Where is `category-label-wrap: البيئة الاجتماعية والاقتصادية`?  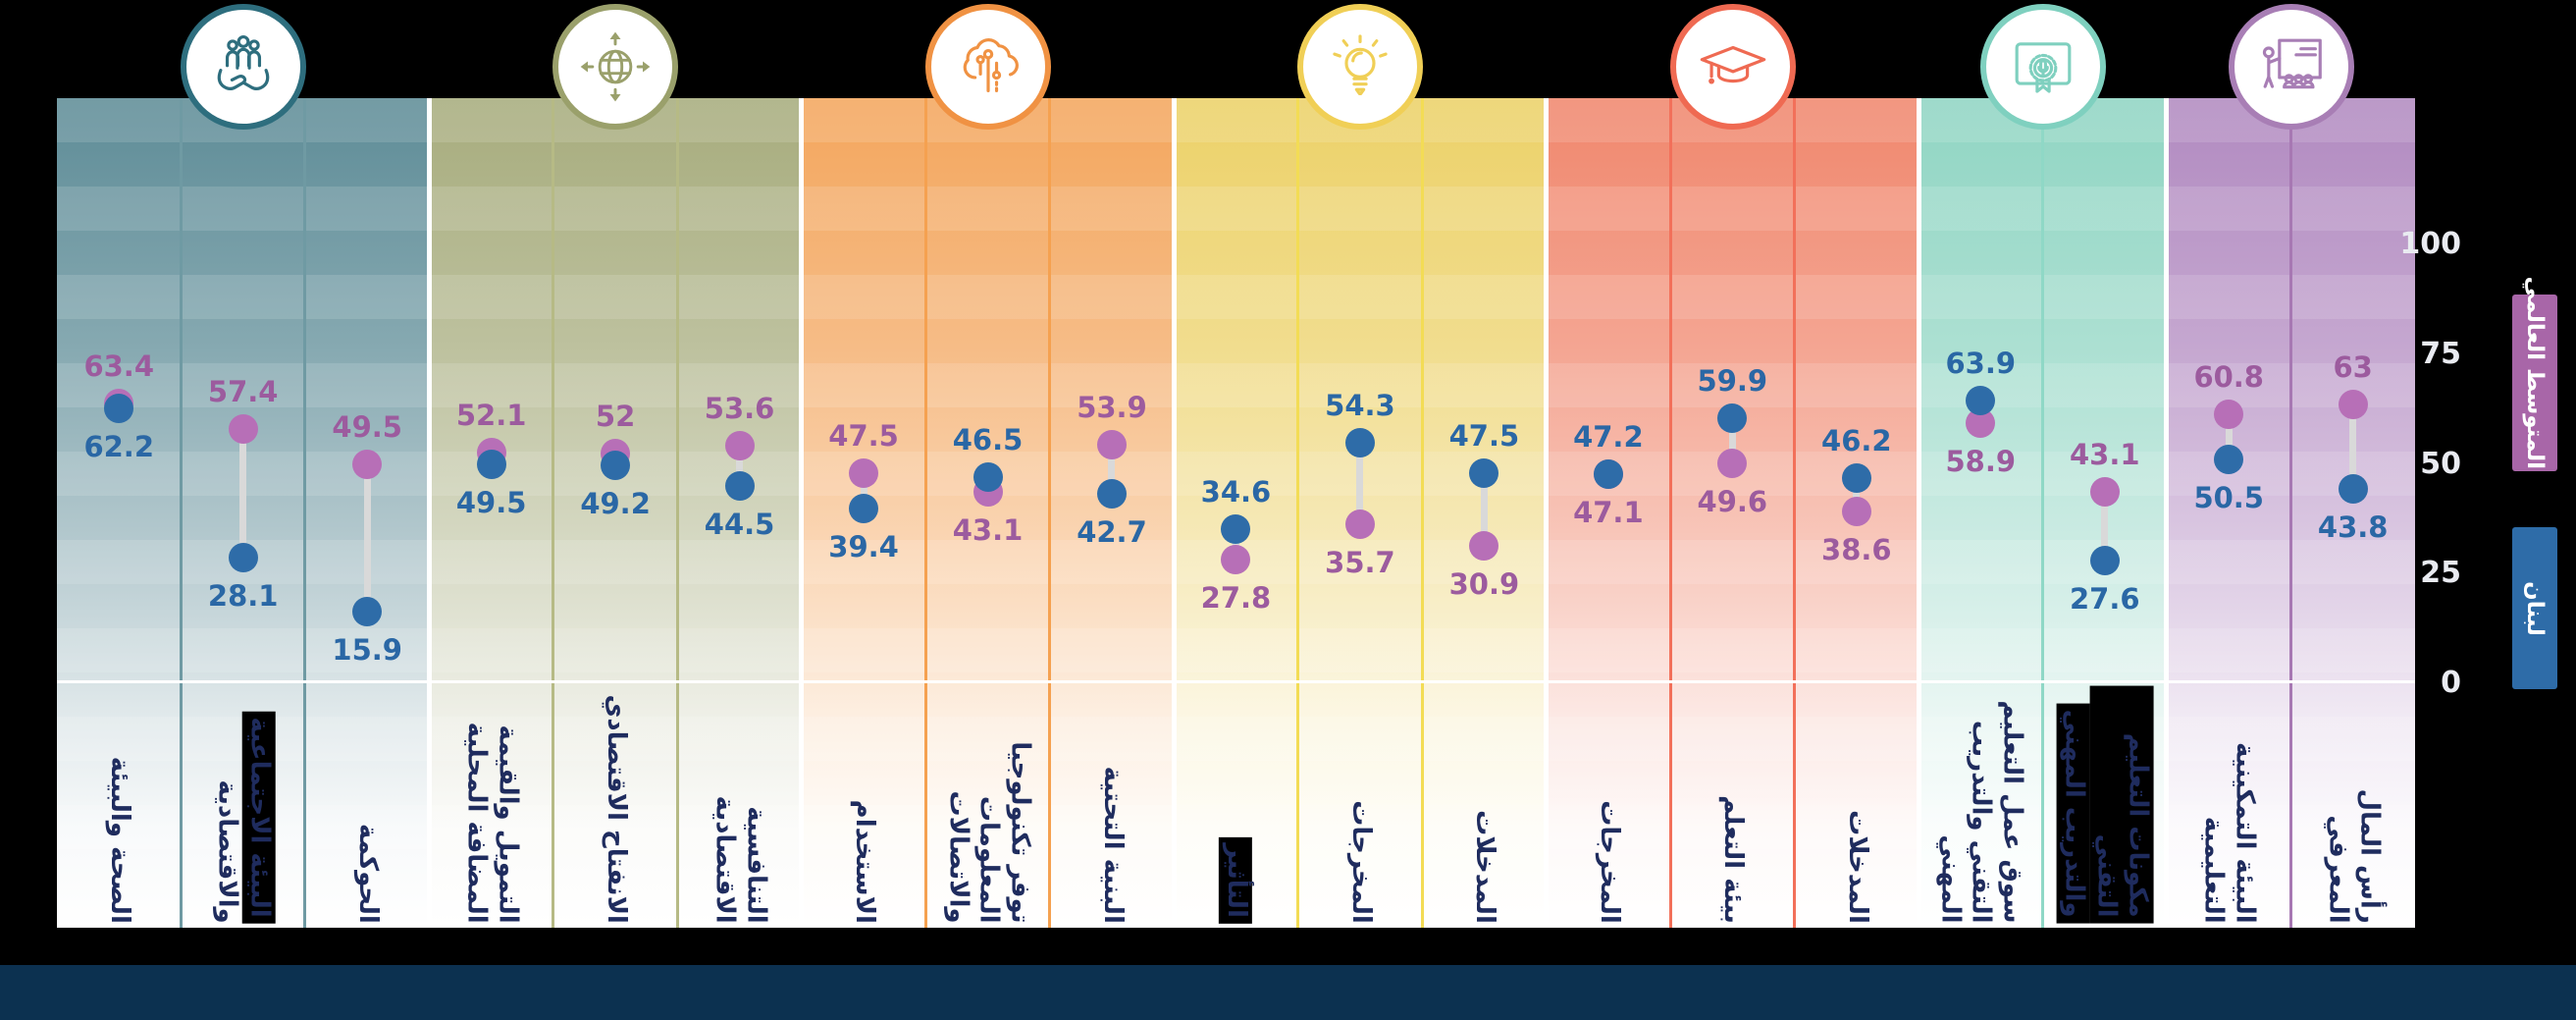
category-label-wrap: البيئة الاجتماعية والاقتصادية is located at coordinates (242, 804).